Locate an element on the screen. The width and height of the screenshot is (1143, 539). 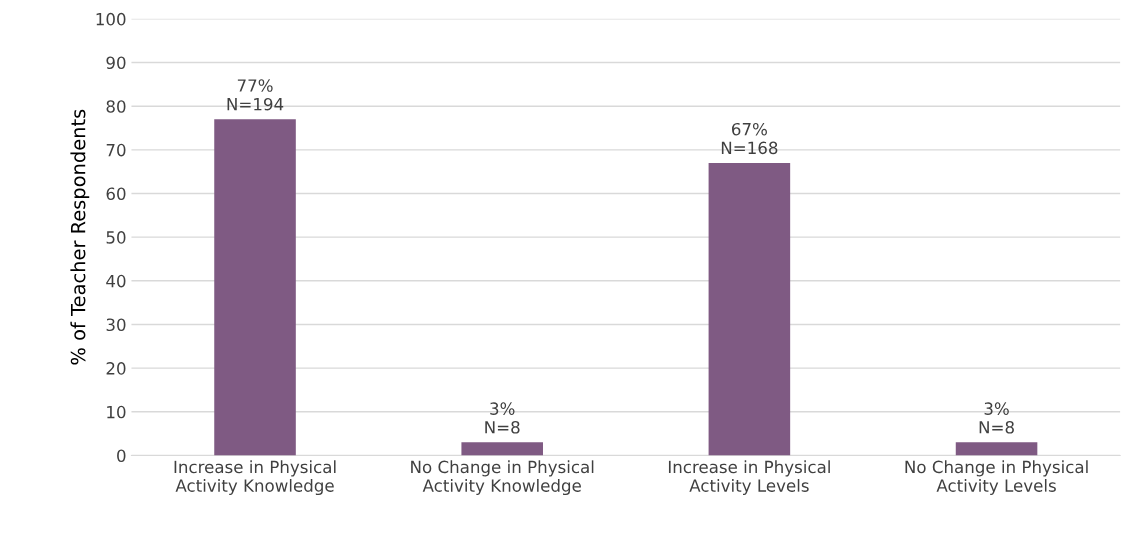
y-tick-label: 30 is located at coordinates (116, 325).